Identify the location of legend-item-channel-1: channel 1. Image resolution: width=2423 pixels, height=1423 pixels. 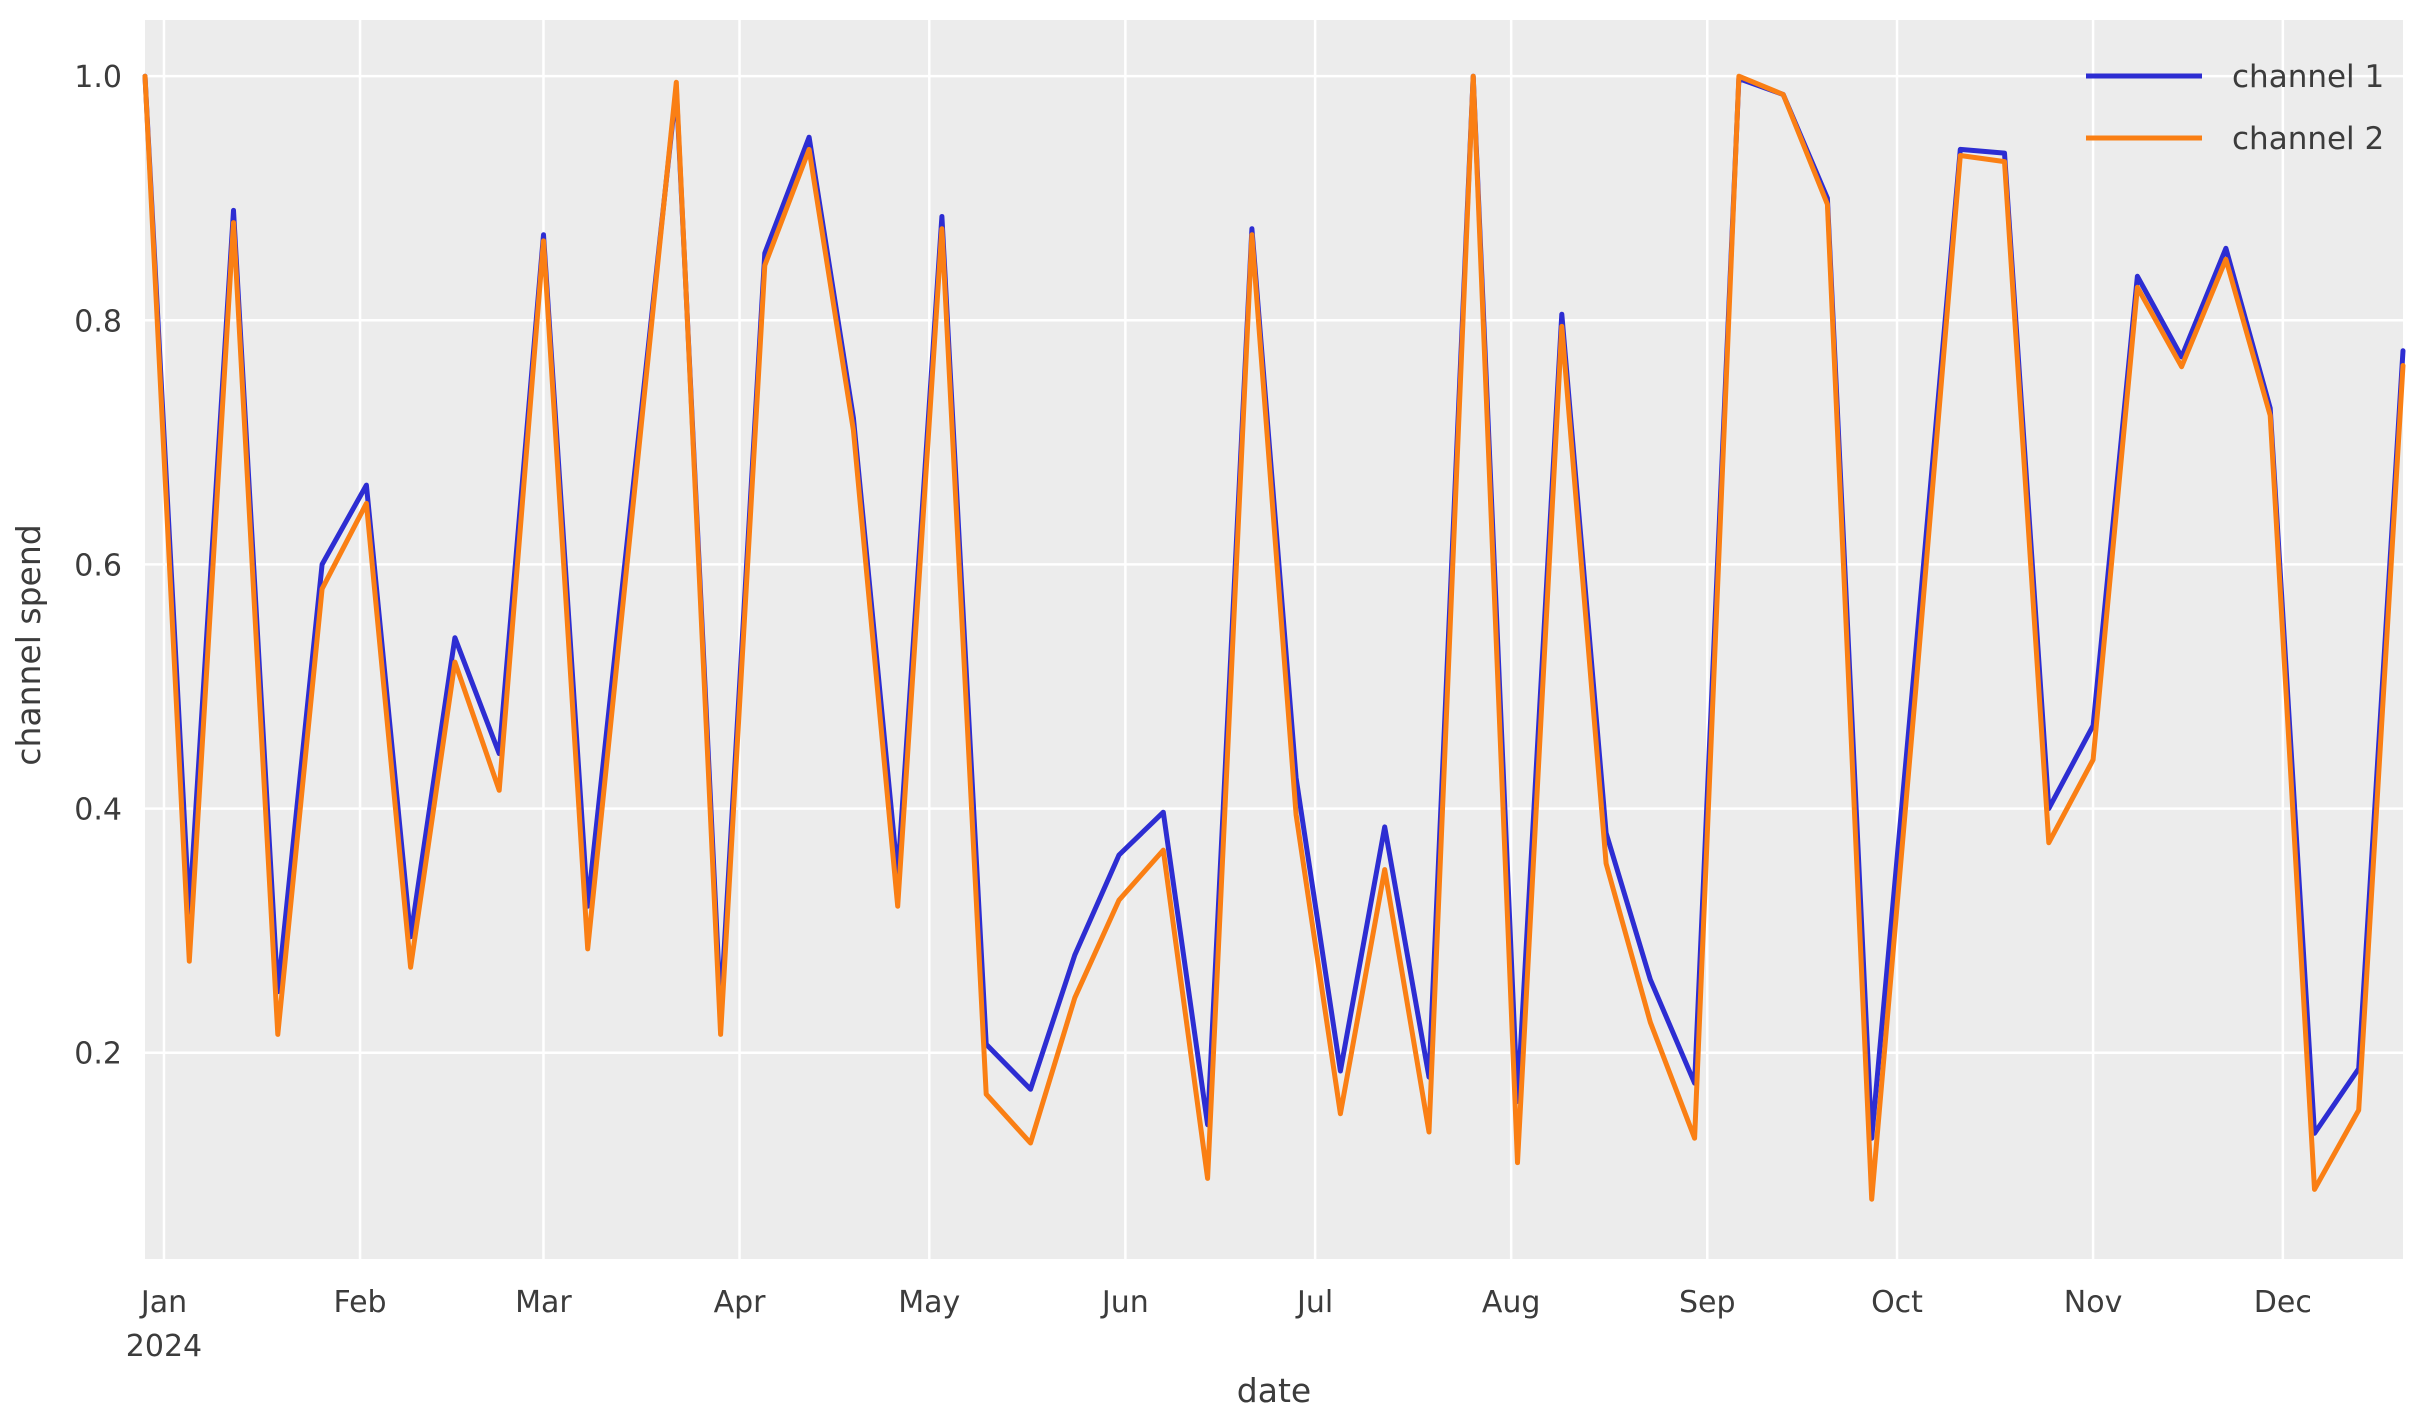
(2235, 77).